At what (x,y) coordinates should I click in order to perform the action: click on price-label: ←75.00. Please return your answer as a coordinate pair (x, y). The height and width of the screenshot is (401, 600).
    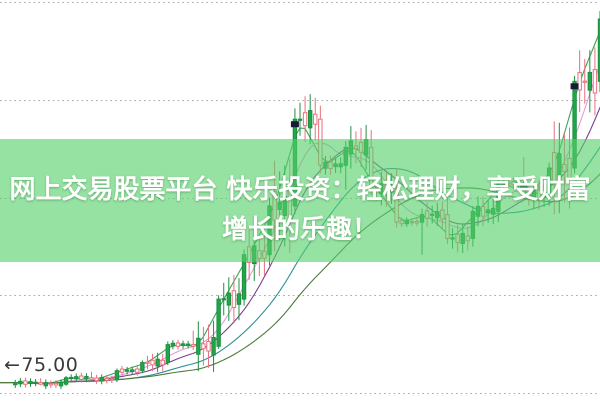
    Looking at the image, I should click on (41, 365).